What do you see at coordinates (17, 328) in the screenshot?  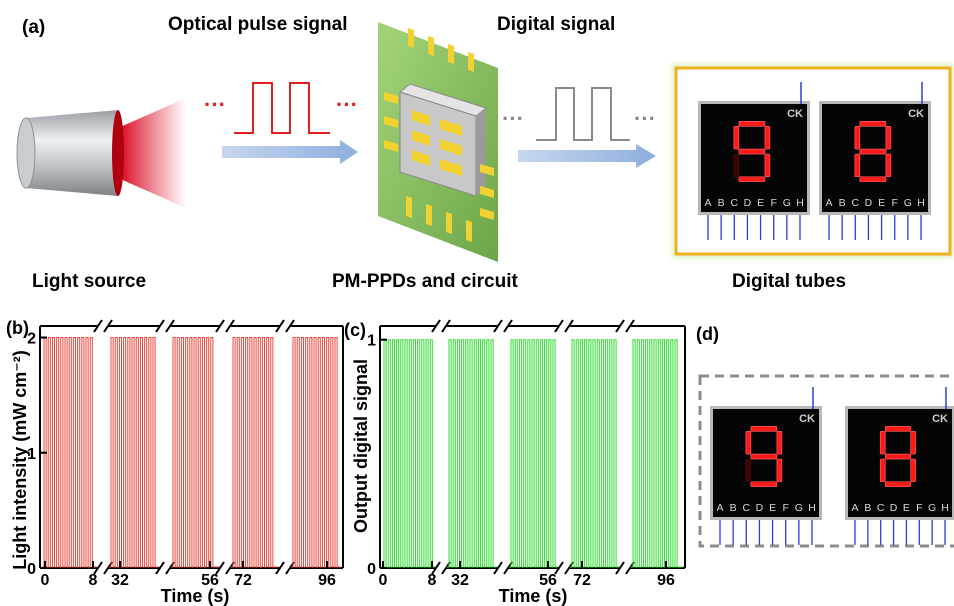 I see `panel-b-label: (b)` at bounding box center [17, 328].